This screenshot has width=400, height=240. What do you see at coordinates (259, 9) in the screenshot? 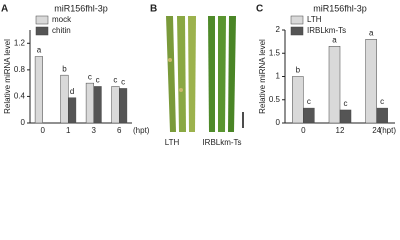
I see `panel-label: C` at bounding box center [259, 9].